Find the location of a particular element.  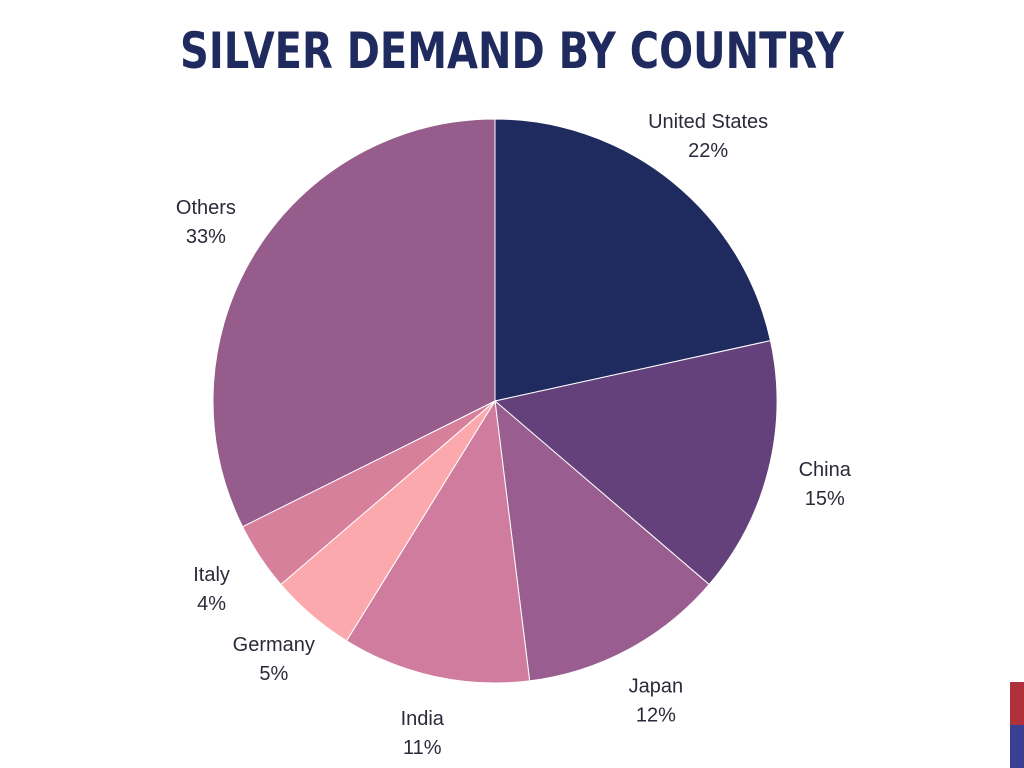

slice-value: 4% is located at coordinates (211, 604).